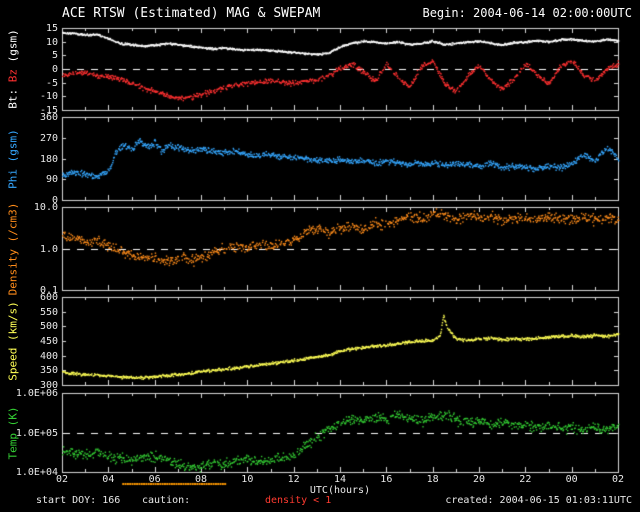 The height and width of the screenshot is (512, 640). Describe the element at coordinates (13, 268) in the screenshot. I see `y-axis-label-part: Density` at that location.